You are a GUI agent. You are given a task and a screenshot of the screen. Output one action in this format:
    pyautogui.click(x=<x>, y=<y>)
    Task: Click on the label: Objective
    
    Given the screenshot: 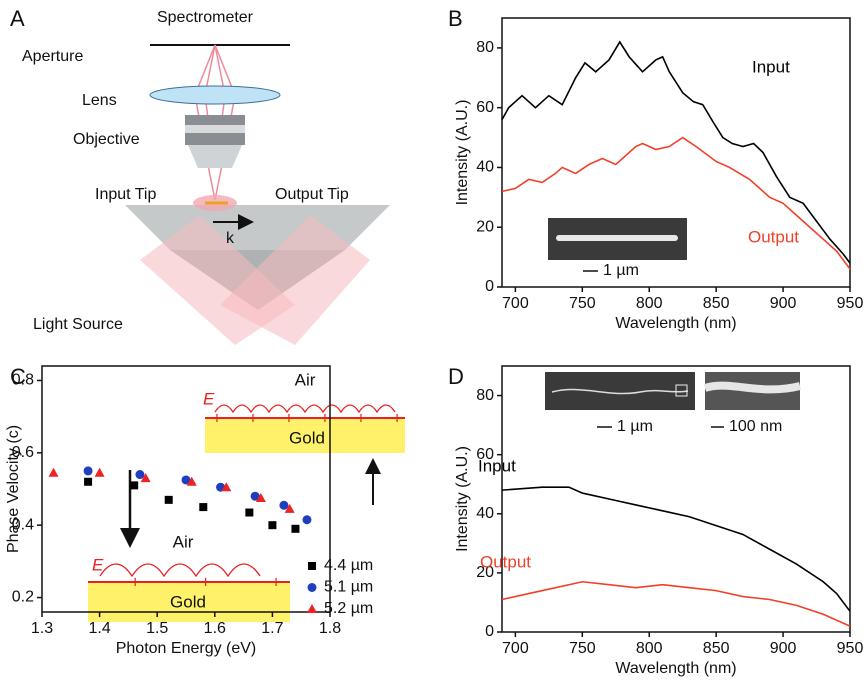 What is the action you would take?
    pyautogui.click(x=106, y=139)
    